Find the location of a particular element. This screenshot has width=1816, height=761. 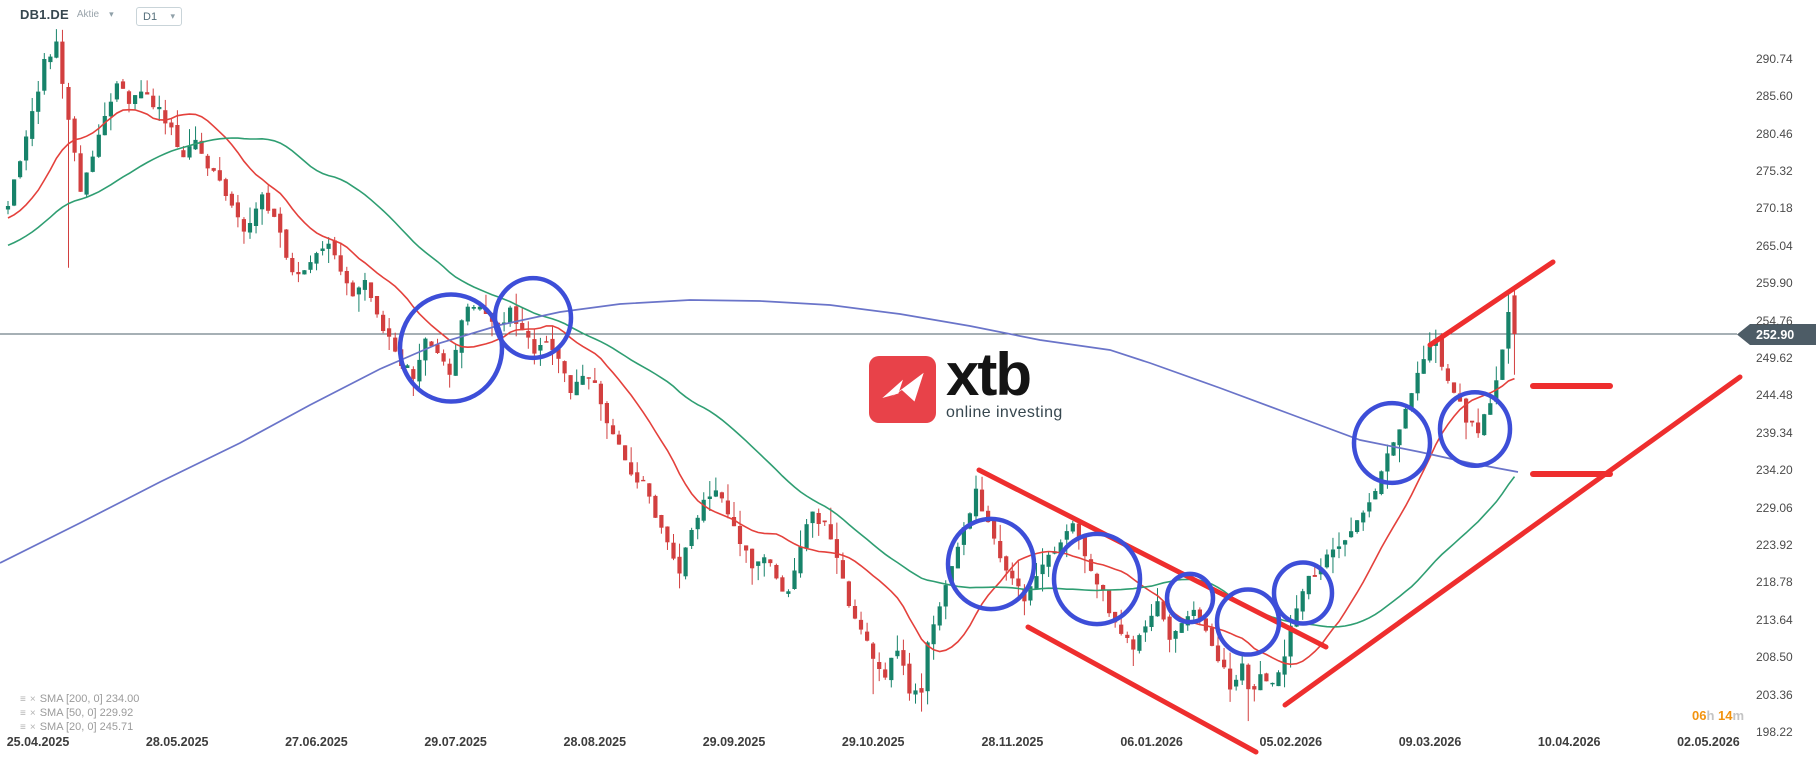

timeframe-dropdown: D1 ▾ is located at coordinates (159, 16).